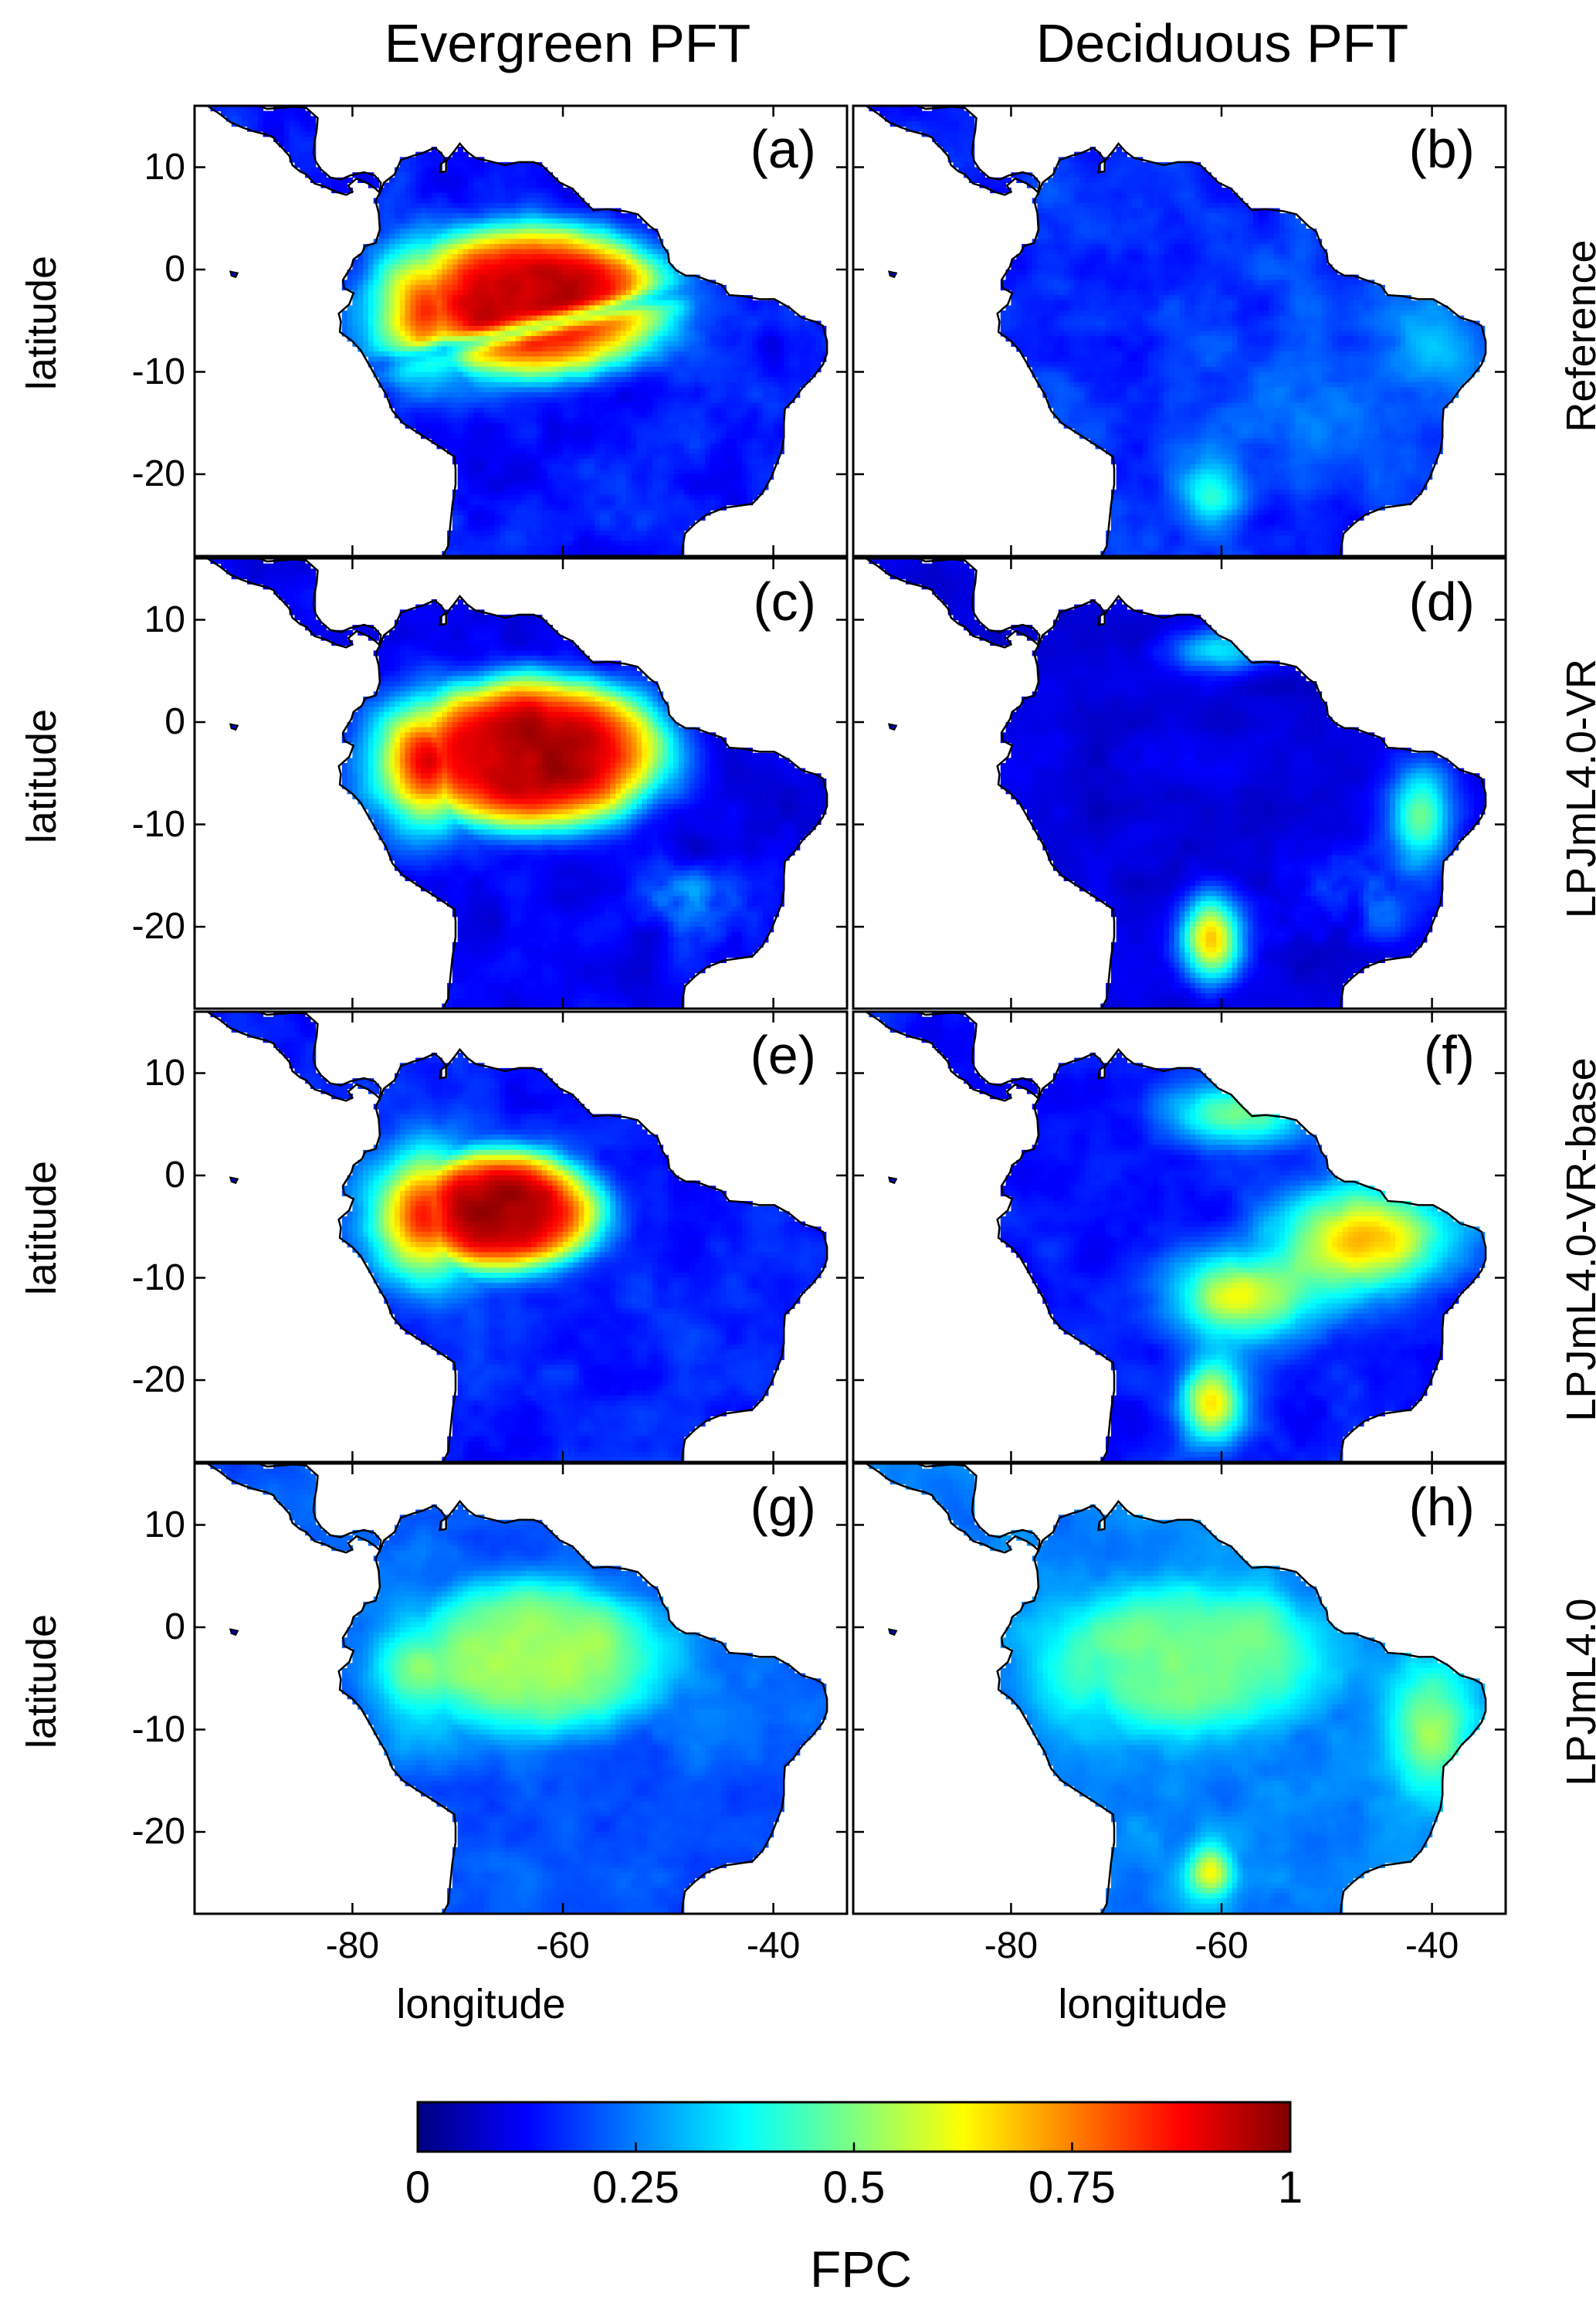 This screenshot has height=2303, width=1596. I want to click on map-panel: (g), so click(521, 1688).